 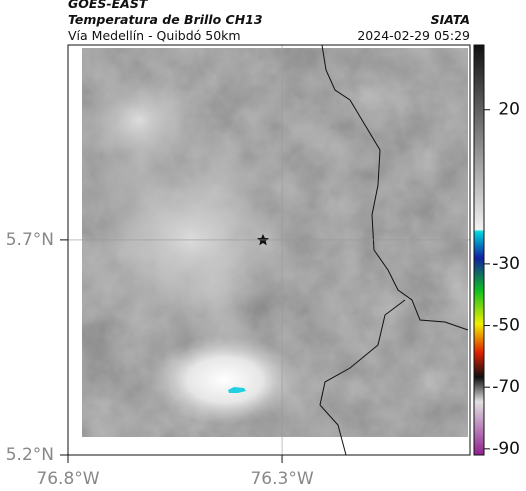 What do you see at coordinates (506, 326) in the screenshot?
I see `colorbar-tick-label: -50` at bounding box center [506, 326].